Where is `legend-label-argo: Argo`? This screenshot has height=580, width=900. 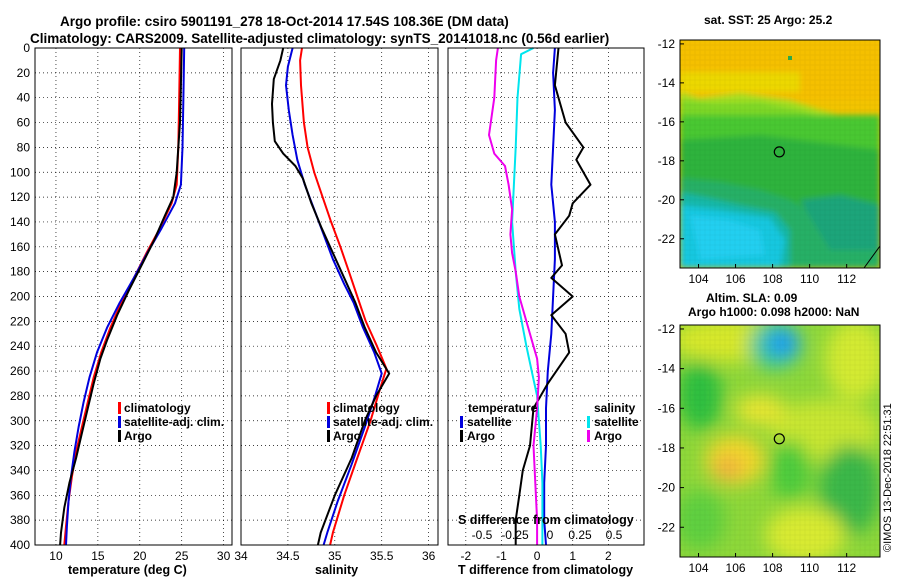
legend-label-argo: Argo is located at coordinates (347, 436).